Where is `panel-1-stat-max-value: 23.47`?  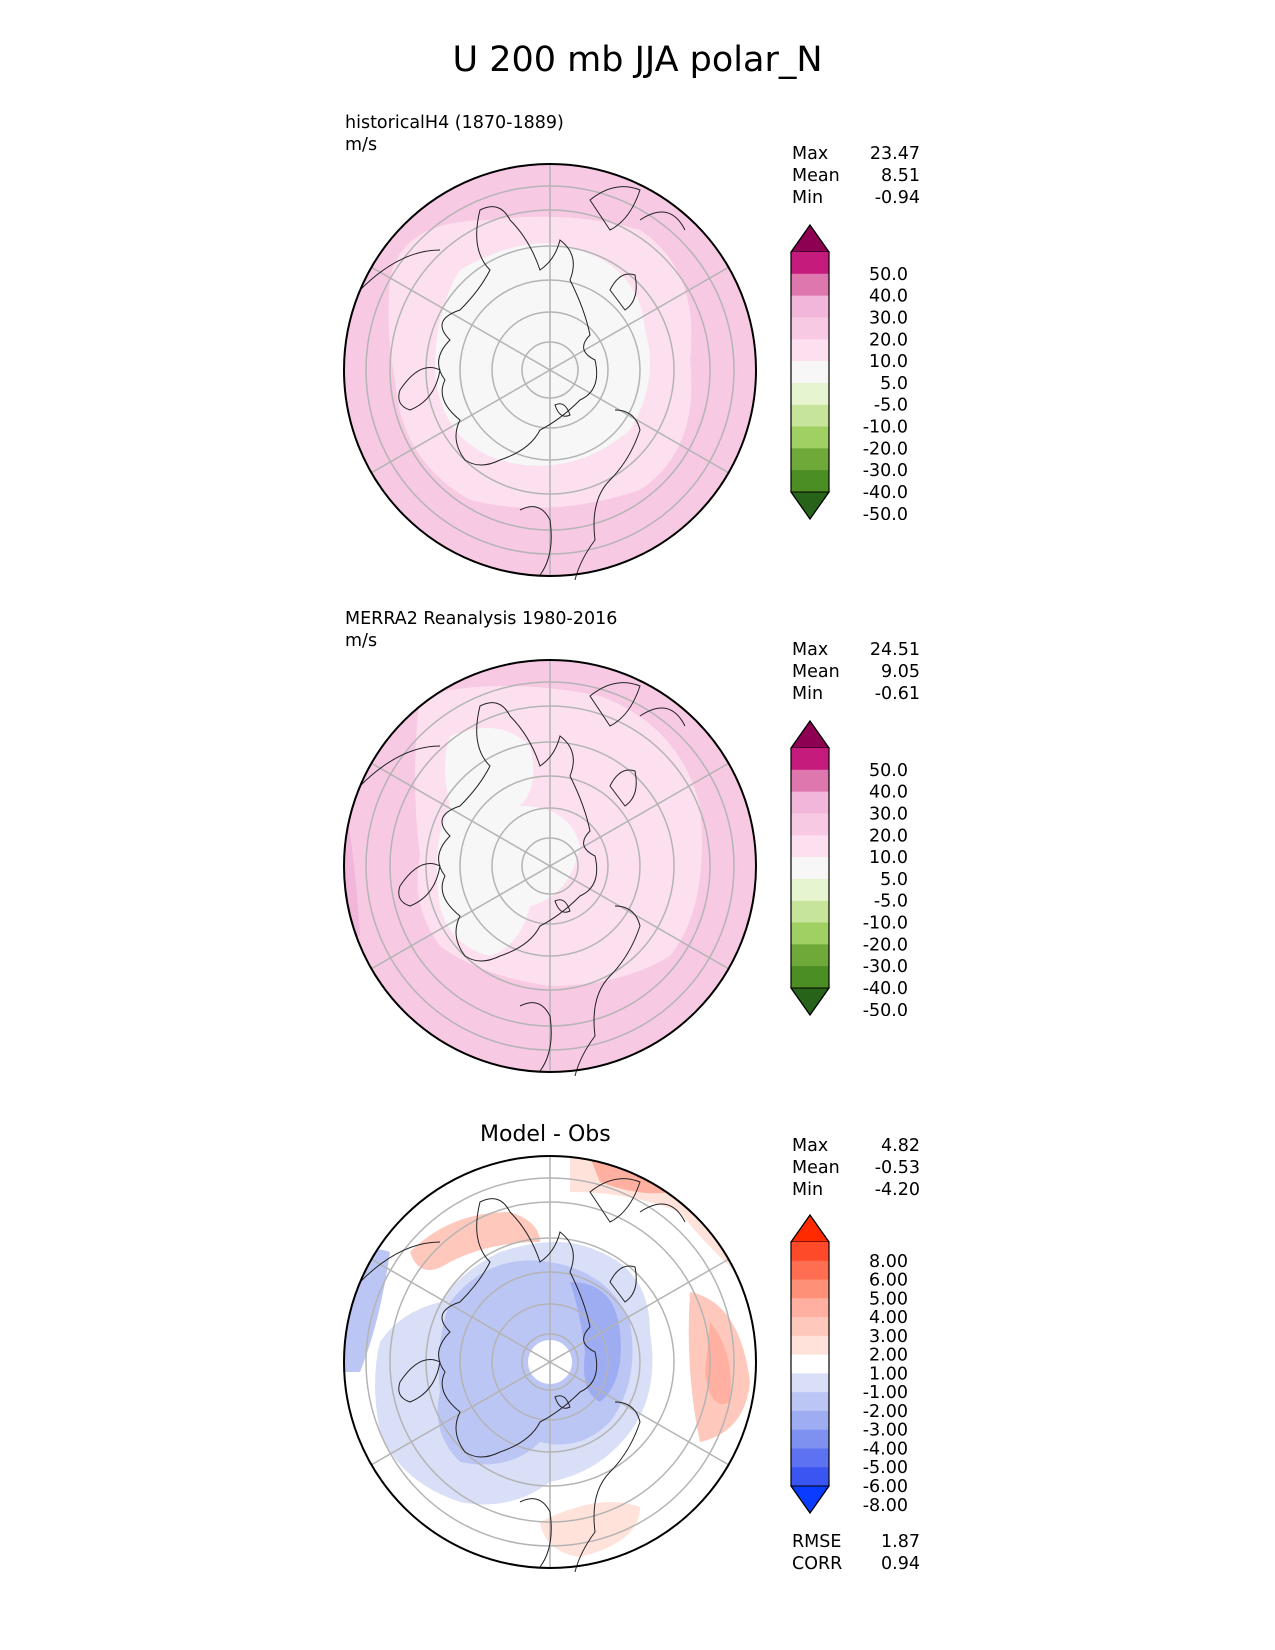 panel-1-stat-max-value: 23.47 is located at coordinates (894, 154).